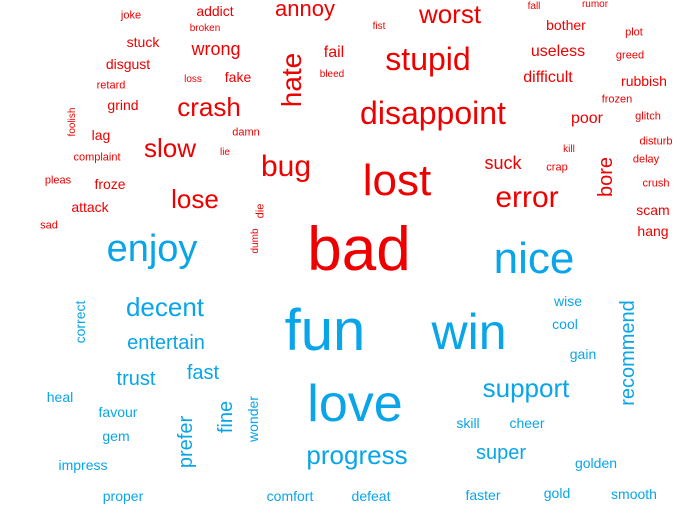  Describe the element at coordinates (215, 11) in the screenshot. I see `word-addict: addict` at that location.